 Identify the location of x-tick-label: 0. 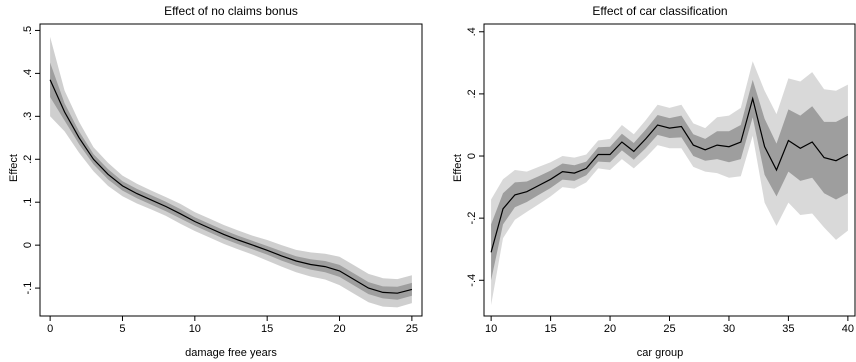
(50, 329).